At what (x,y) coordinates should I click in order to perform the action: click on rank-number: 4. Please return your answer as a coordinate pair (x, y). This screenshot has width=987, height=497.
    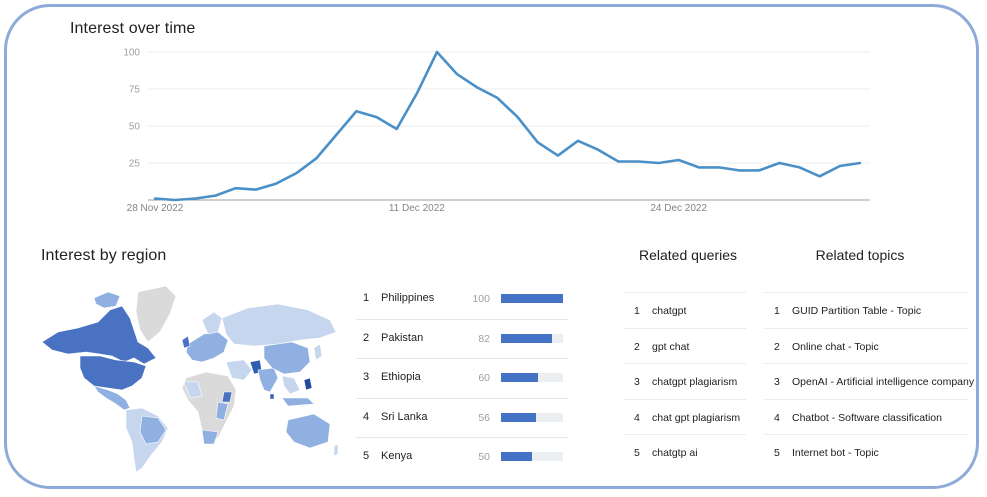
    Looking at the image, I should click on (637, 417).